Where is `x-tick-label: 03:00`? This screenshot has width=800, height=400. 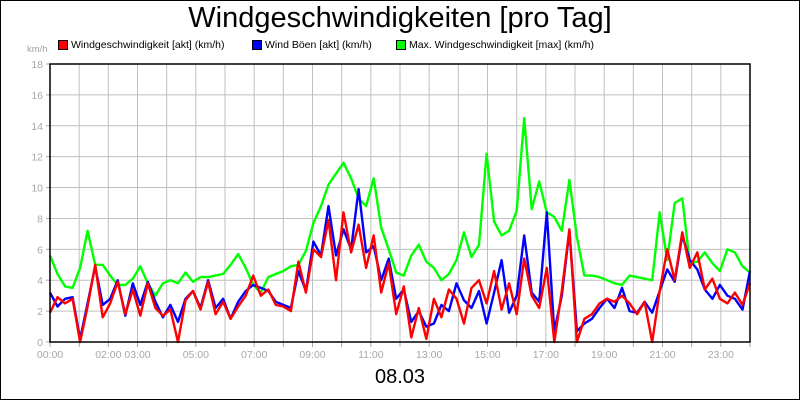
x-tick-label: 03:00 is located at coordinates (137, 355).